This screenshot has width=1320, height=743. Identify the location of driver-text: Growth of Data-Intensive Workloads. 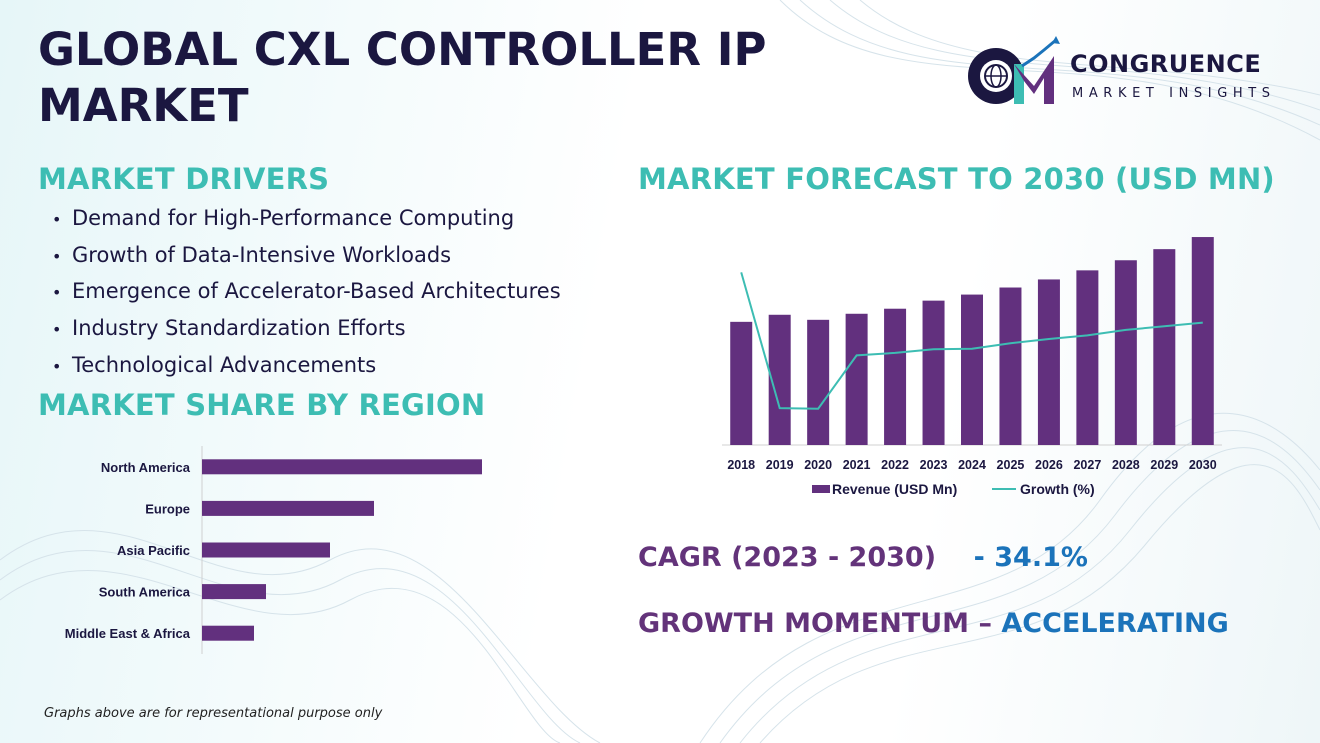
(262, 254).